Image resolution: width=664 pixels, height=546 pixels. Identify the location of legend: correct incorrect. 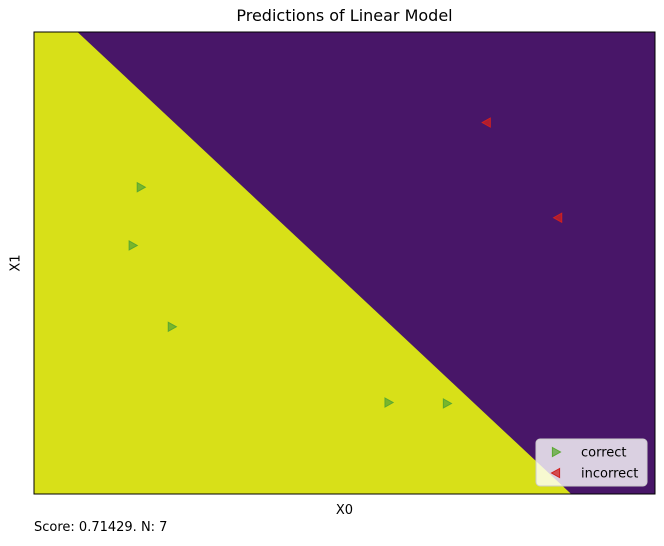
(591, 462).